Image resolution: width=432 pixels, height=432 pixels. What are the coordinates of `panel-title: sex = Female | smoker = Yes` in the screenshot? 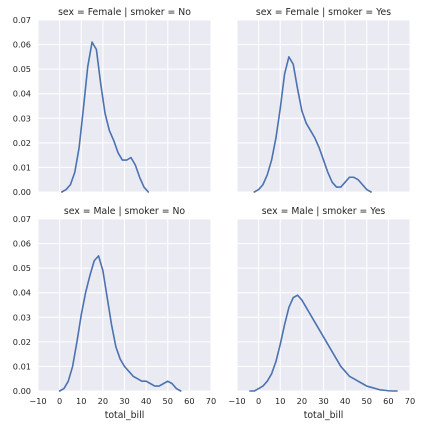 It's located at (323, 12).